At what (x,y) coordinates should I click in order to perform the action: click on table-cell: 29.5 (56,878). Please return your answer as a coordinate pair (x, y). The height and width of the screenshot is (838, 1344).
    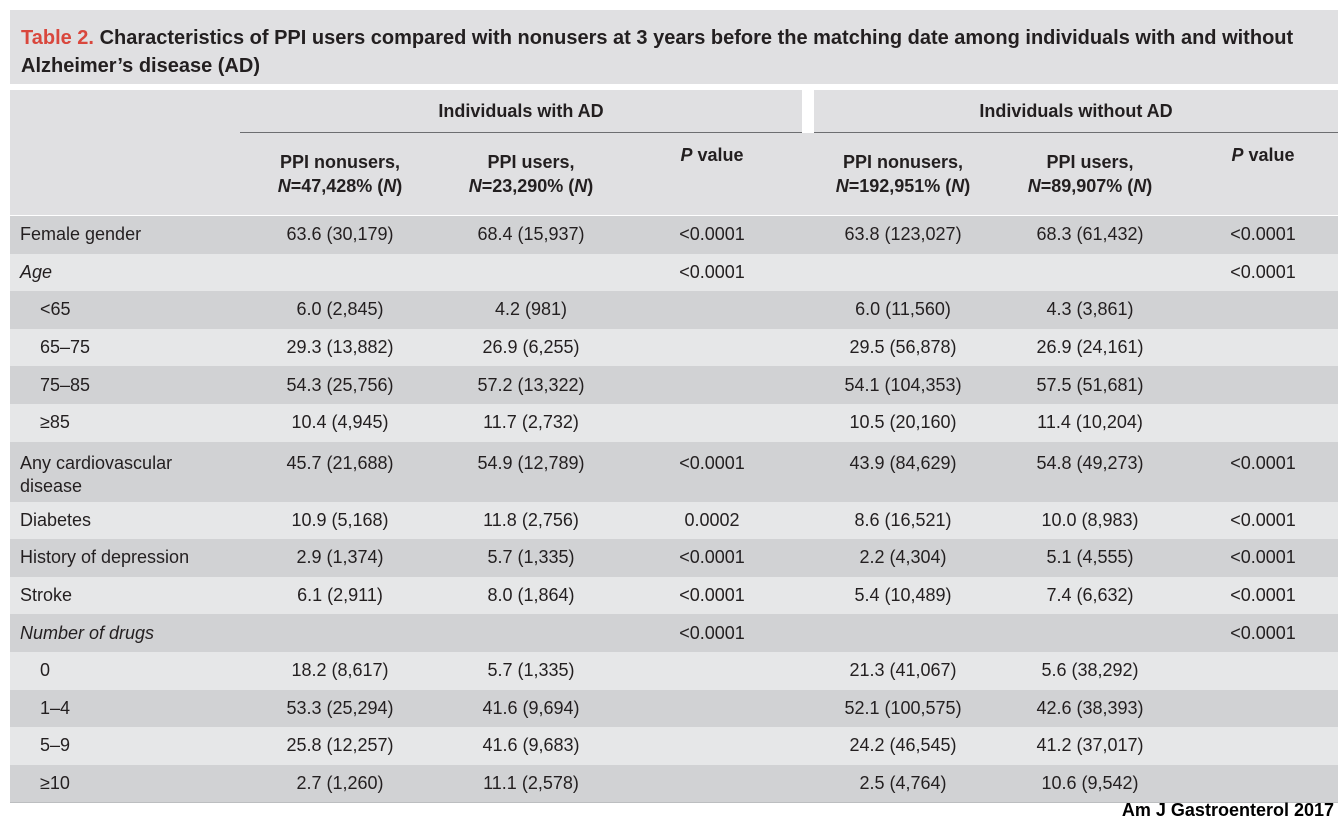
    Looking at the image, I should click on (903, 347).